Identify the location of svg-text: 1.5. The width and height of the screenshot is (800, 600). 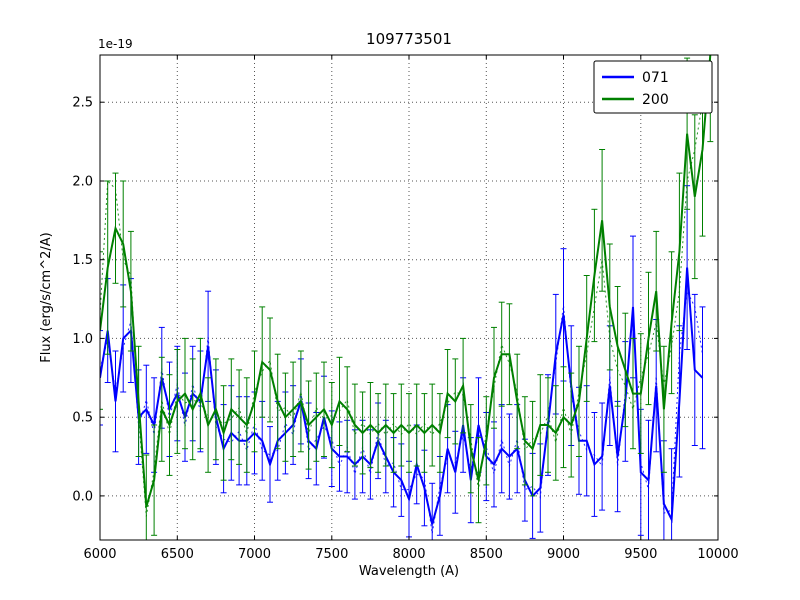
(82, 260).